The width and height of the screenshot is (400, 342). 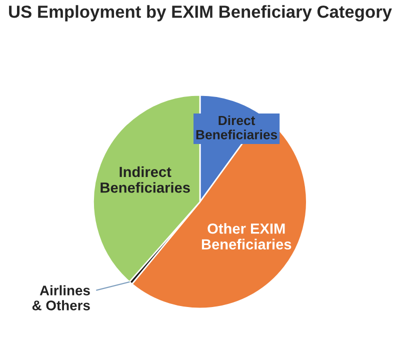 What do you see at coordinates (61, 297) in the screenshot?
I see `slice-label: Airlines & Others` at bounding box center [61, 297].